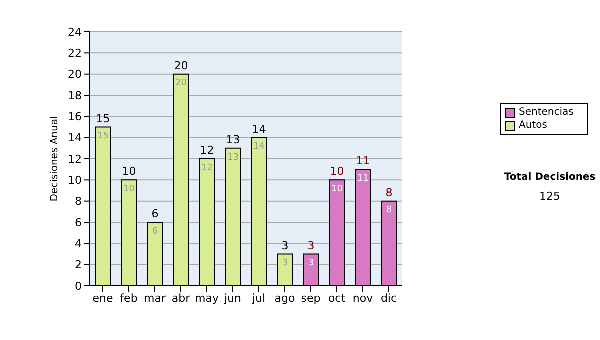  I want to click on total-label: 20, so click(181, 65).